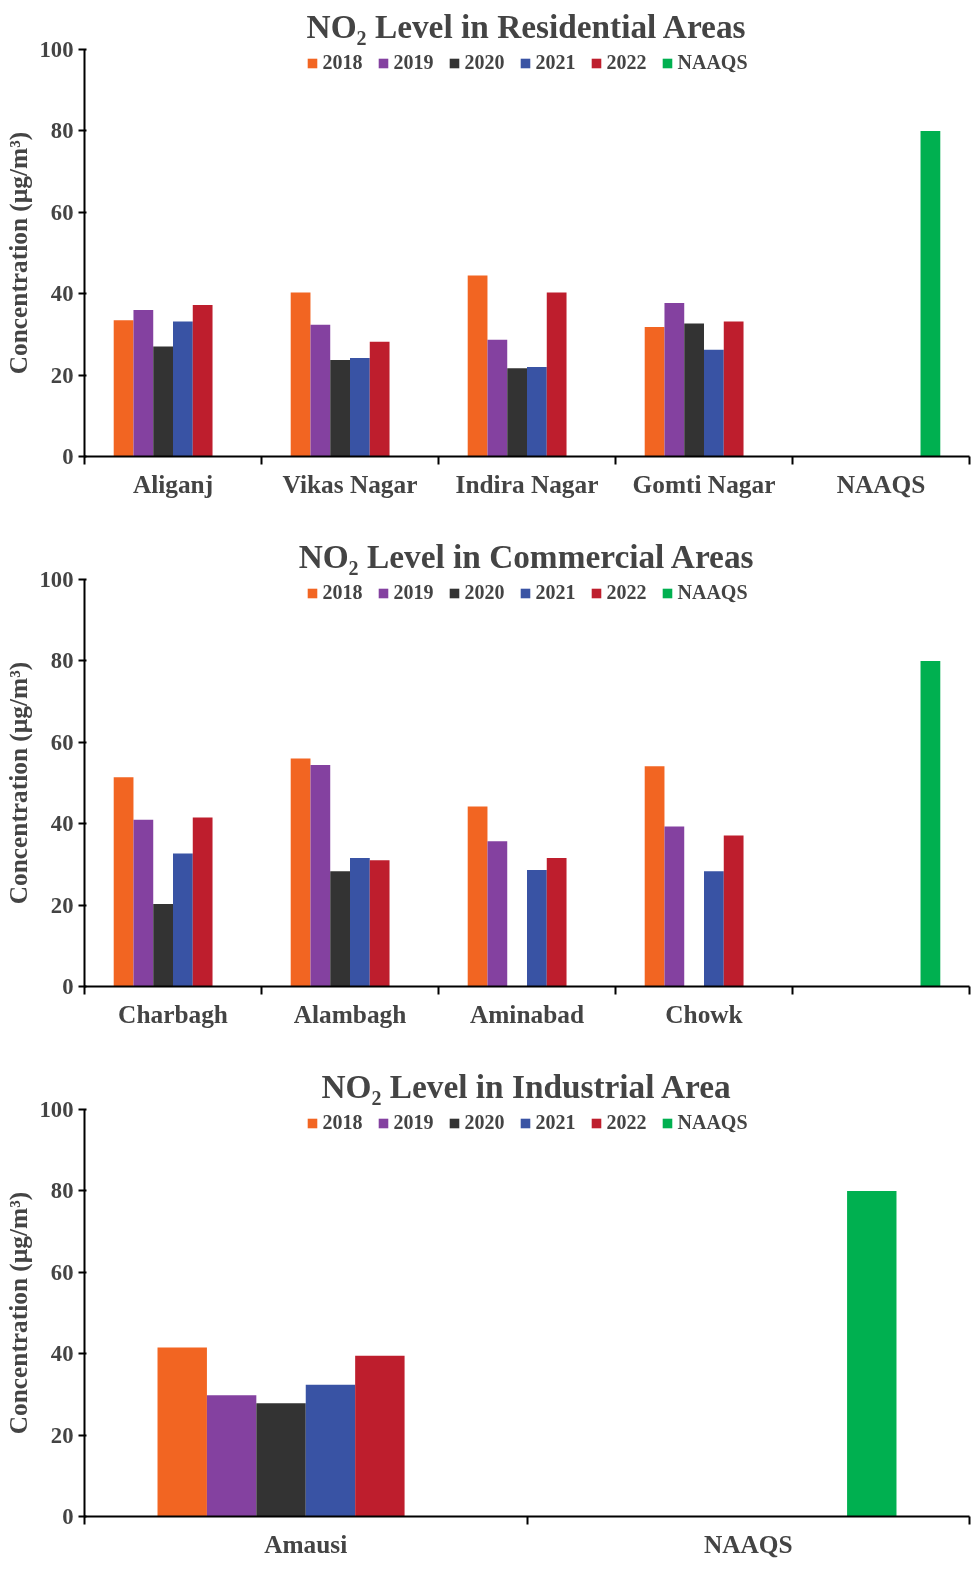 This screenshot has width=979, height=1570. What do you see at coordinates (306, 1543) in the screenshot?
I see `x-tick-label: Amausi` at bounding box center [306, 1543].